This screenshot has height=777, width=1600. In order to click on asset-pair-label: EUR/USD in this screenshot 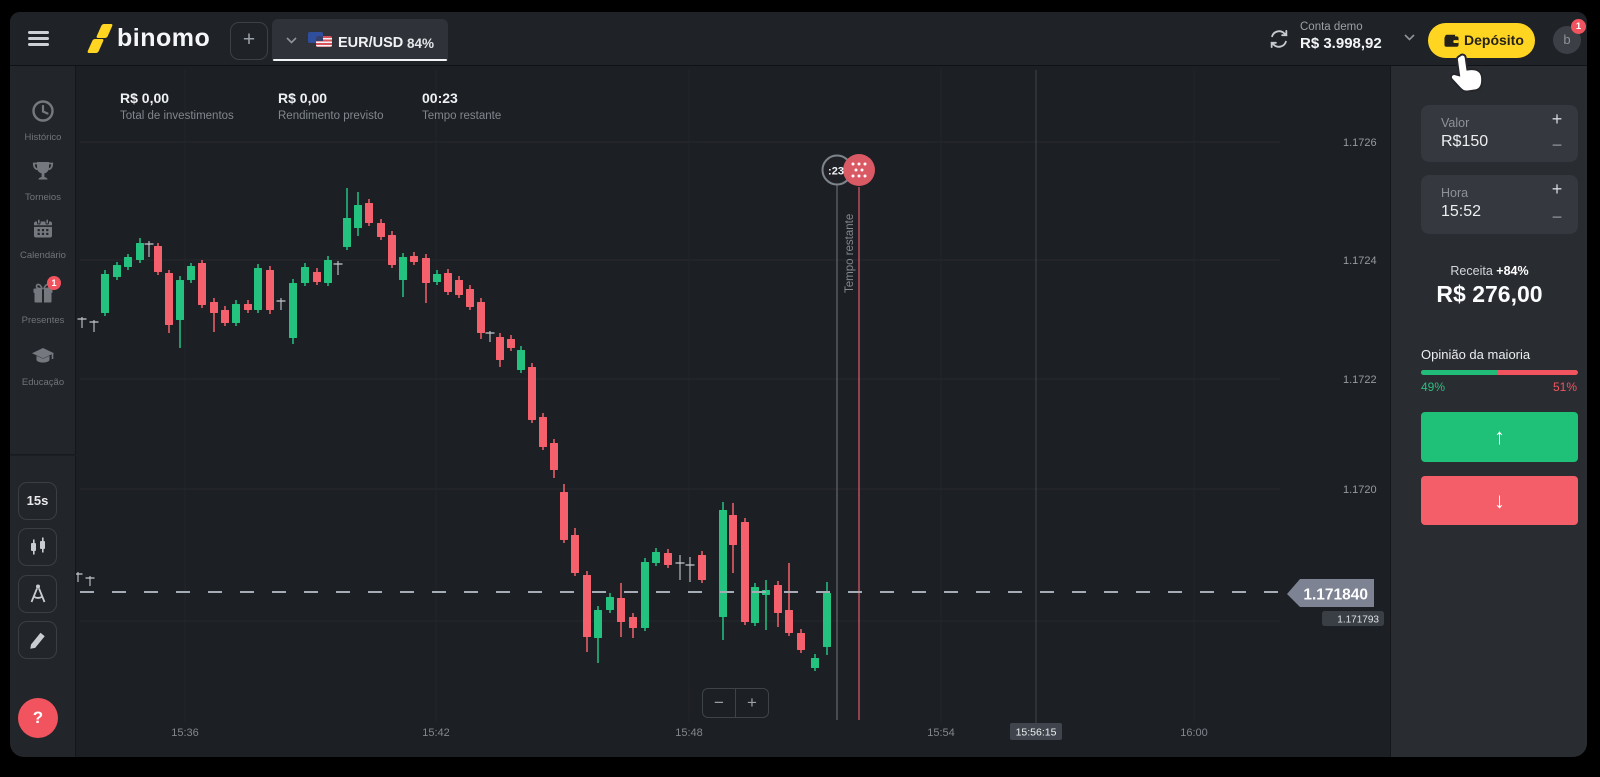, I will do `click(371, 43)`.